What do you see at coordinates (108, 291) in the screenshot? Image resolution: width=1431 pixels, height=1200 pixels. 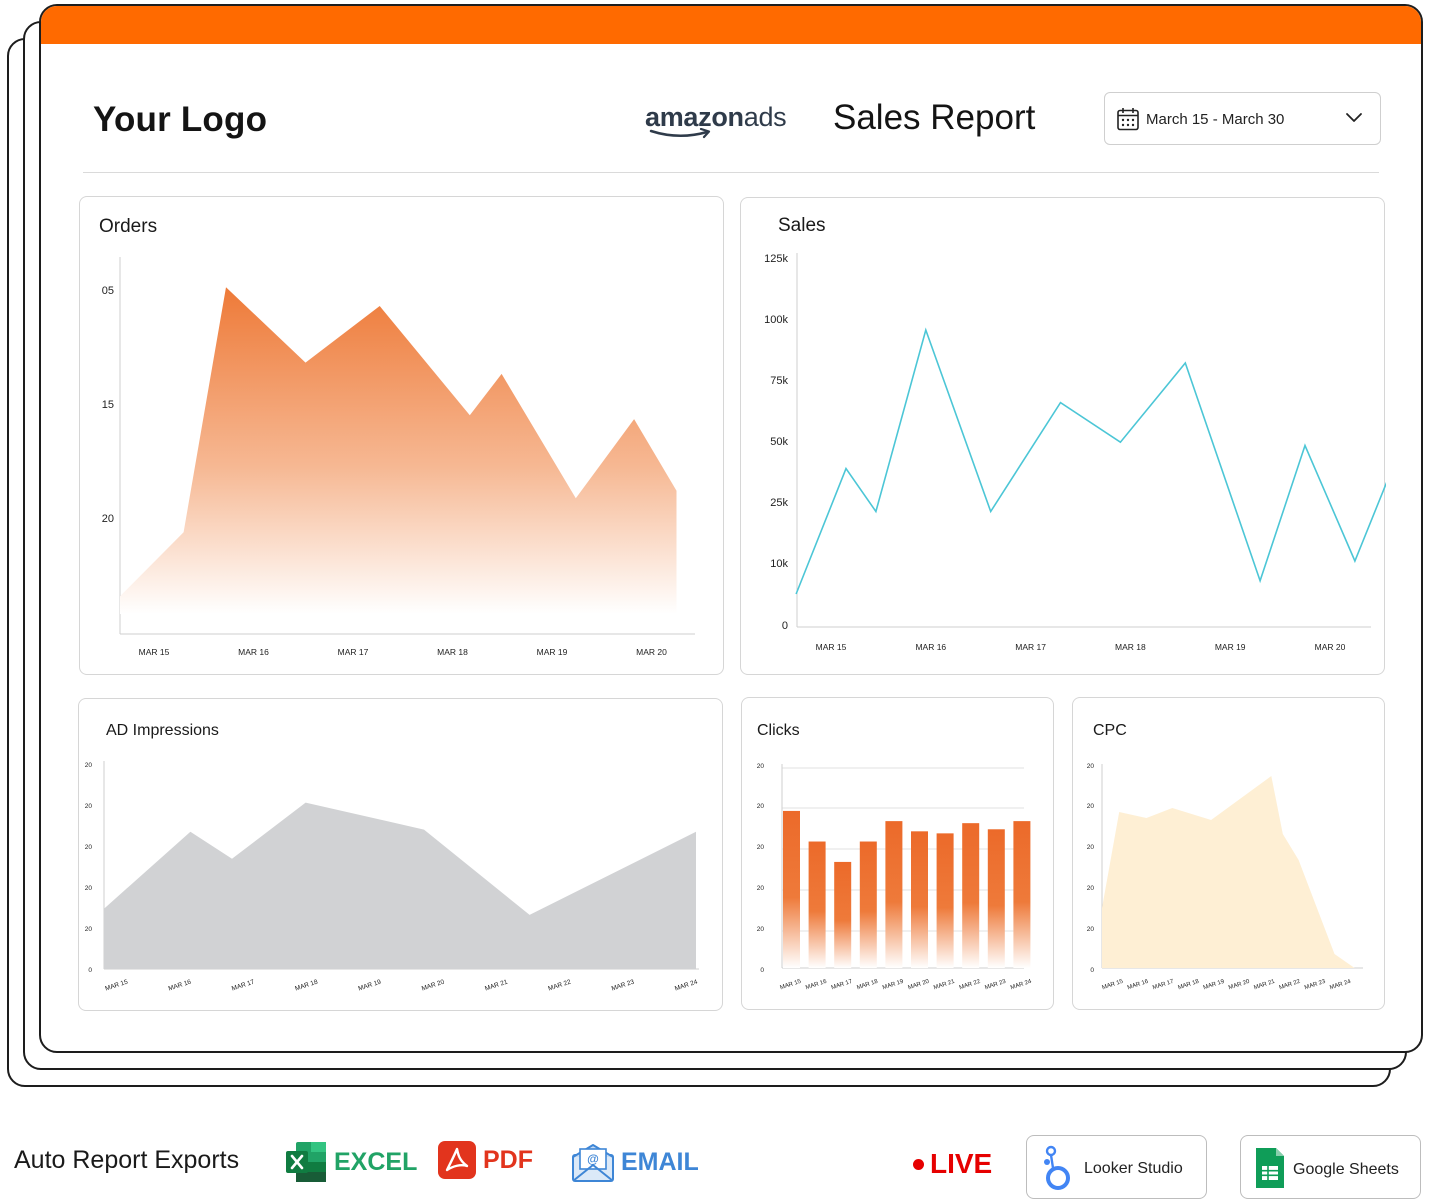 I see `y-tick-label: 05` at bounding box center [108, 291].